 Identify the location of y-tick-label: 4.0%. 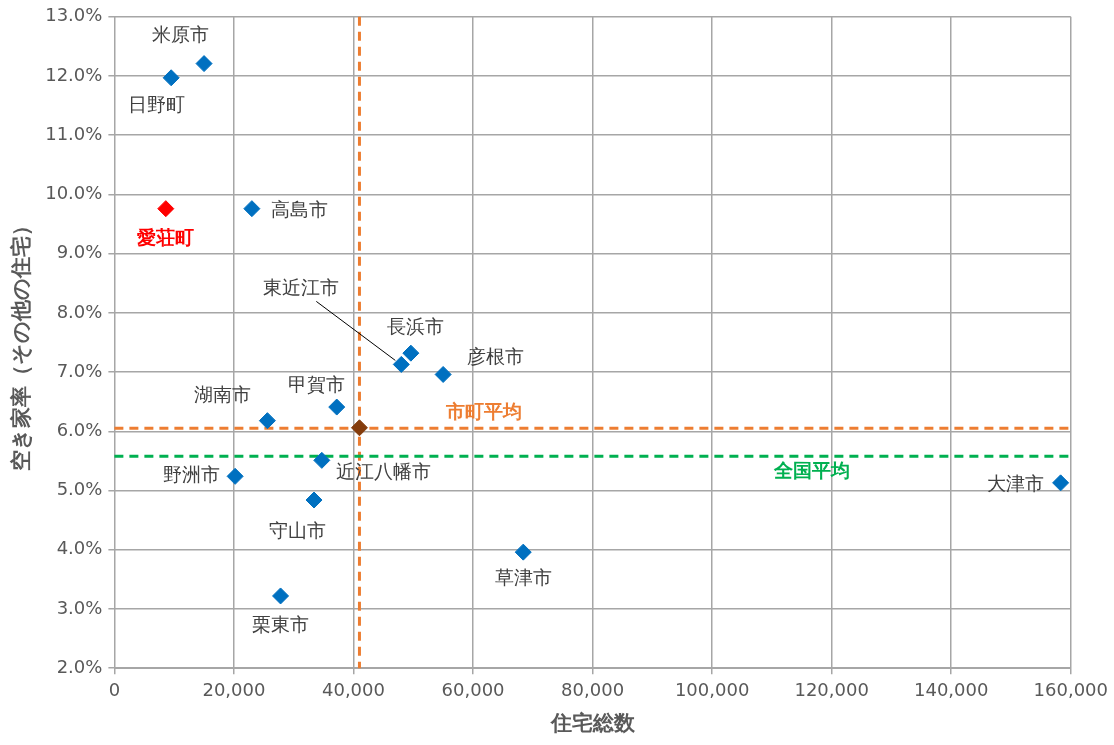
(79, 548).